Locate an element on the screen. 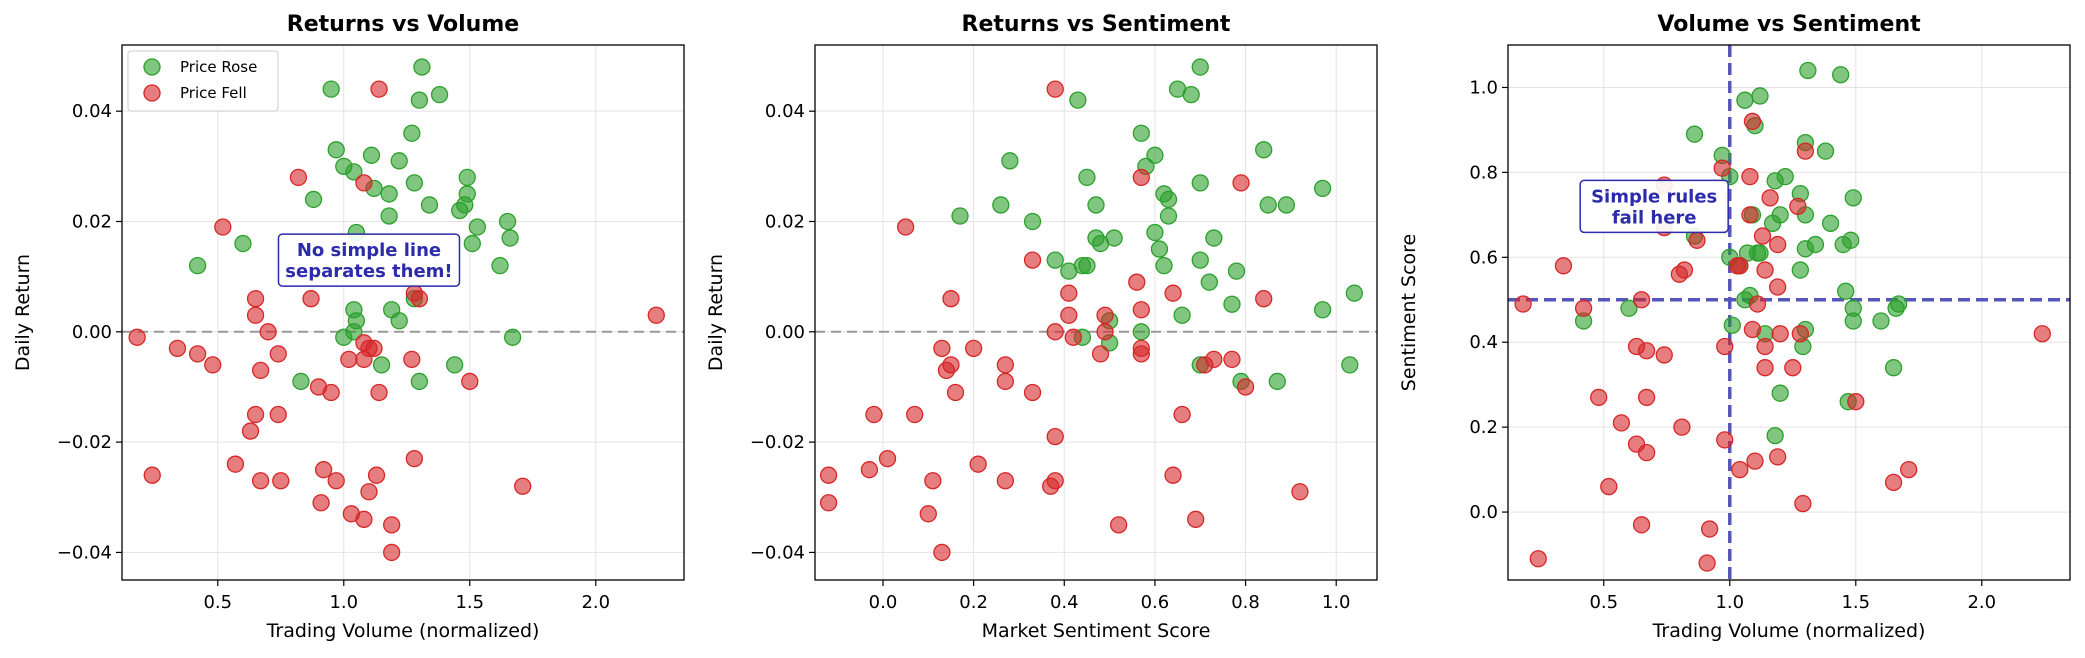 The image size is (2085, 658). legend-label: Price Rose is located at coordinates (218, 67).